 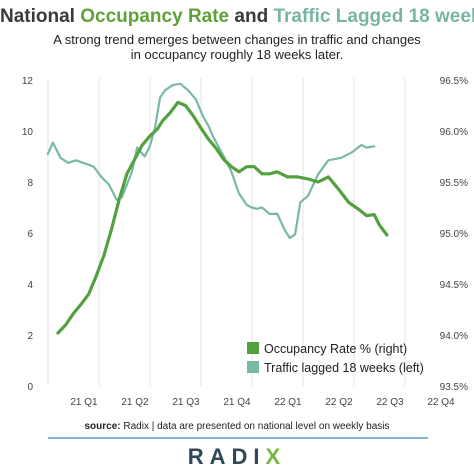 What do you see at coordinates (335, 349) in the screenshot?
I see `legend-label-occupancy: Occupancy Rate % (right)` at bounding box center [335, 349].